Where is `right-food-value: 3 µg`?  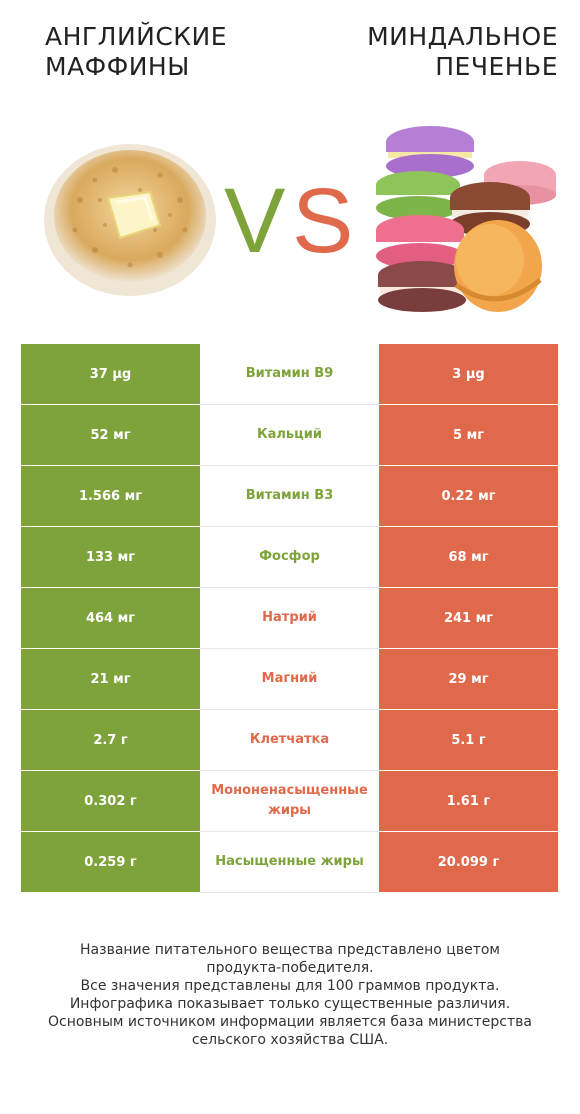 right-food-value: 3 µg is located at coordinates (468, 374).